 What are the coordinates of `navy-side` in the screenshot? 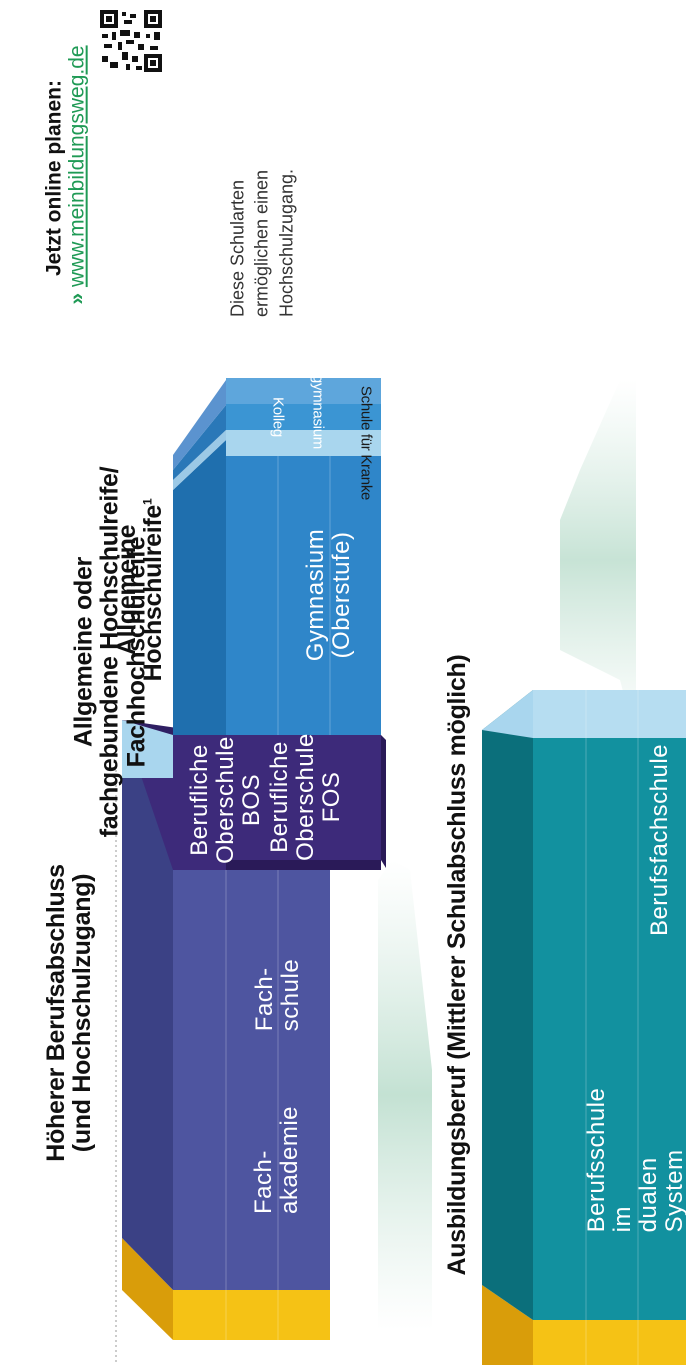 It's located at (147, 1020).